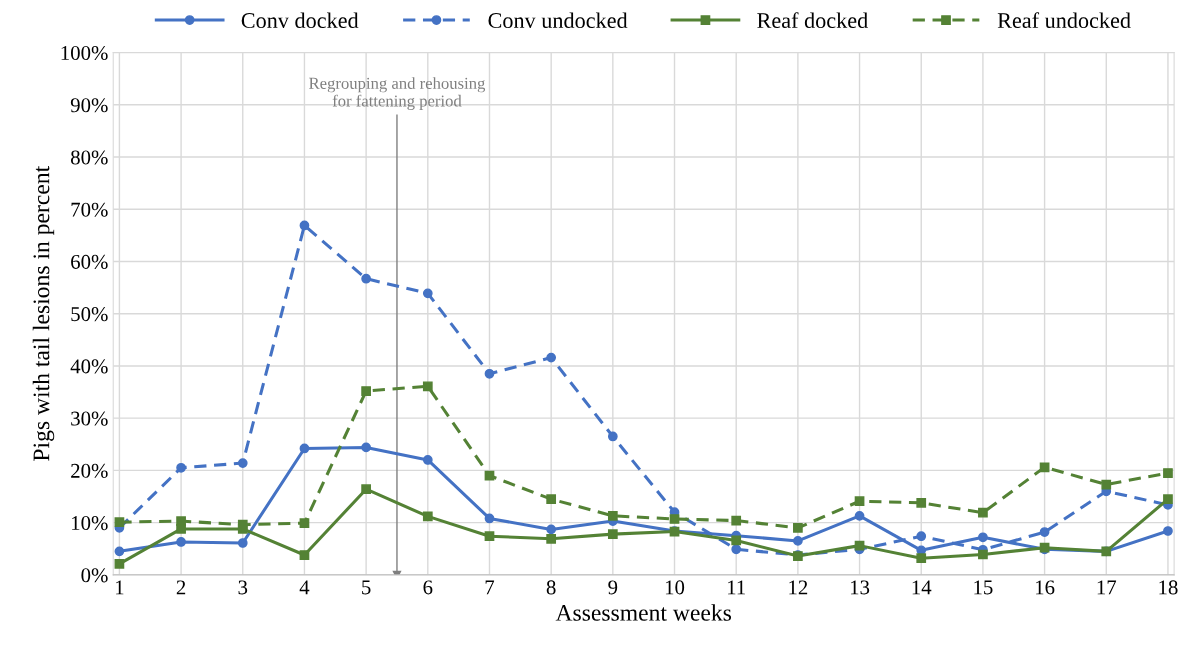 Image resolution: width=1192 pixels, height=657 pixels. I want to click on y-tick-label: 10%, so click(90, 523).